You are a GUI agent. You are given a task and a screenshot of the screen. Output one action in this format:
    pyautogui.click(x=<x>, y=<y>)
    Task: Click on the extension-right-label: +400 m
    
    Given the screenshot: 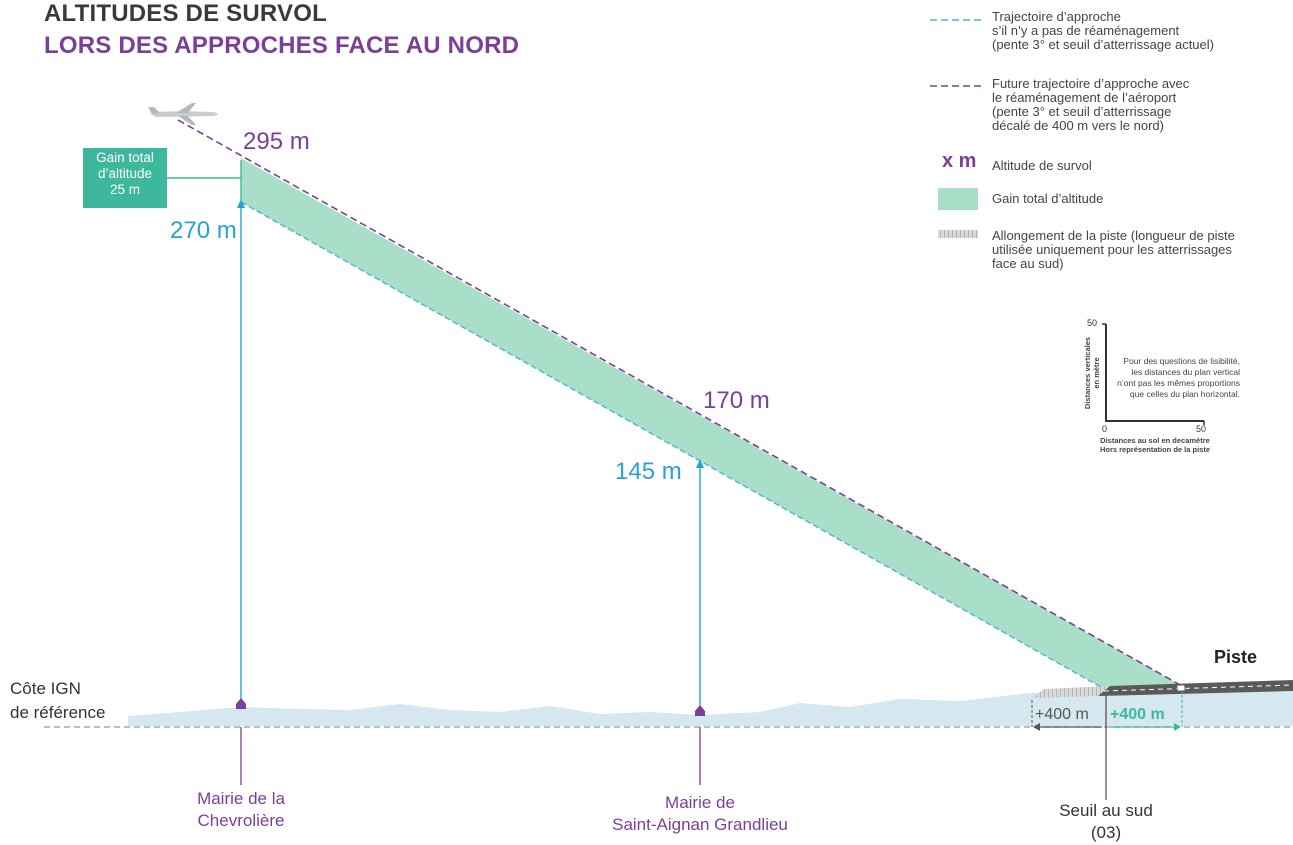 What is the action you would take?
    pyautogui.click(x=1137, y=714)
    